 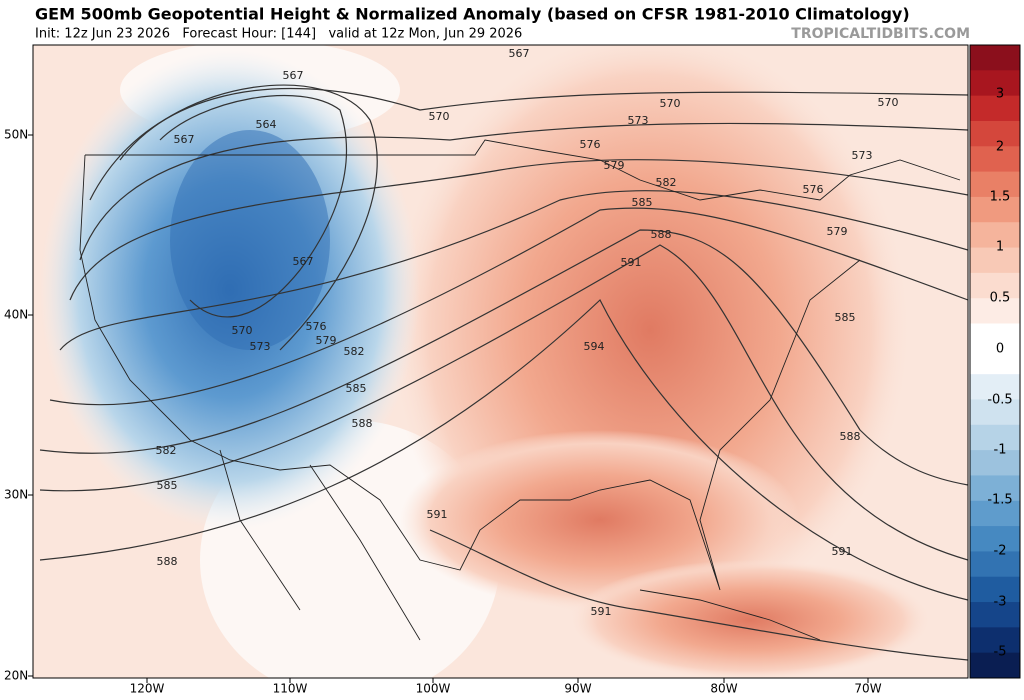 I want to click on colorbar-frame, so click(x=995, y=361).